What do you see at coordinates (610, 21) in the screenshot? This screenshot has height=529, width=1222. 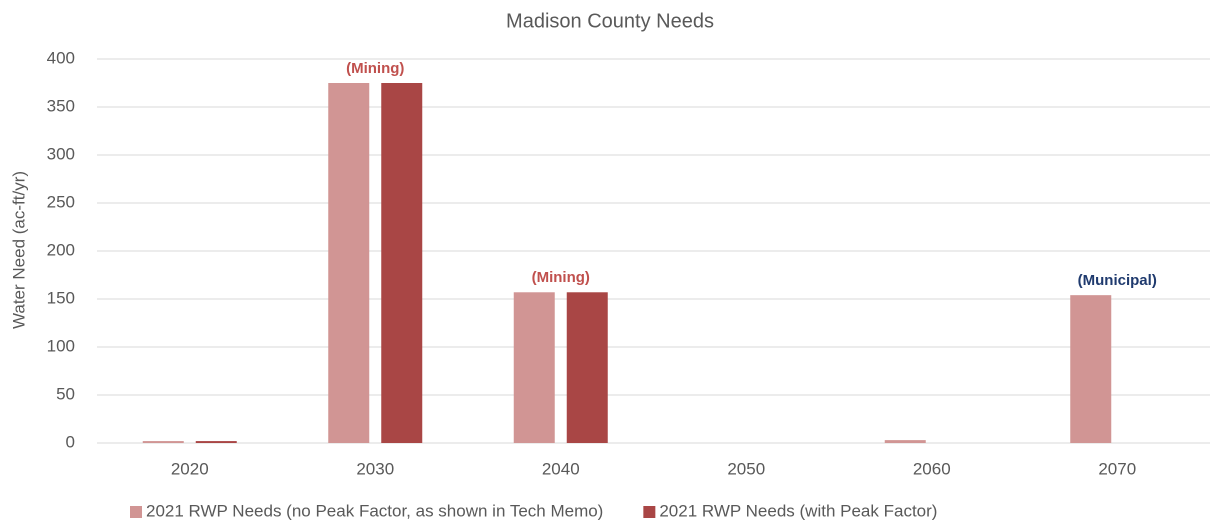 I see `chart-title: Madison County Needs` at bounding box center [610, 21].